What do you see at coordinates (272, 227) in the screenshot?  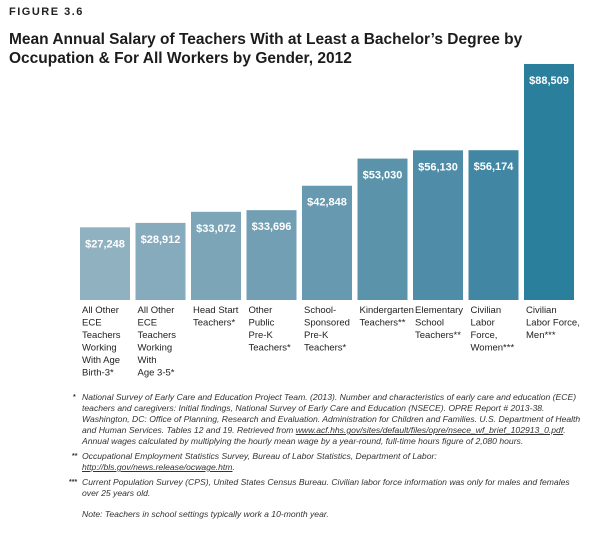 I see `bar-value-label-3: $33,696` at bounding box center [272, 227].